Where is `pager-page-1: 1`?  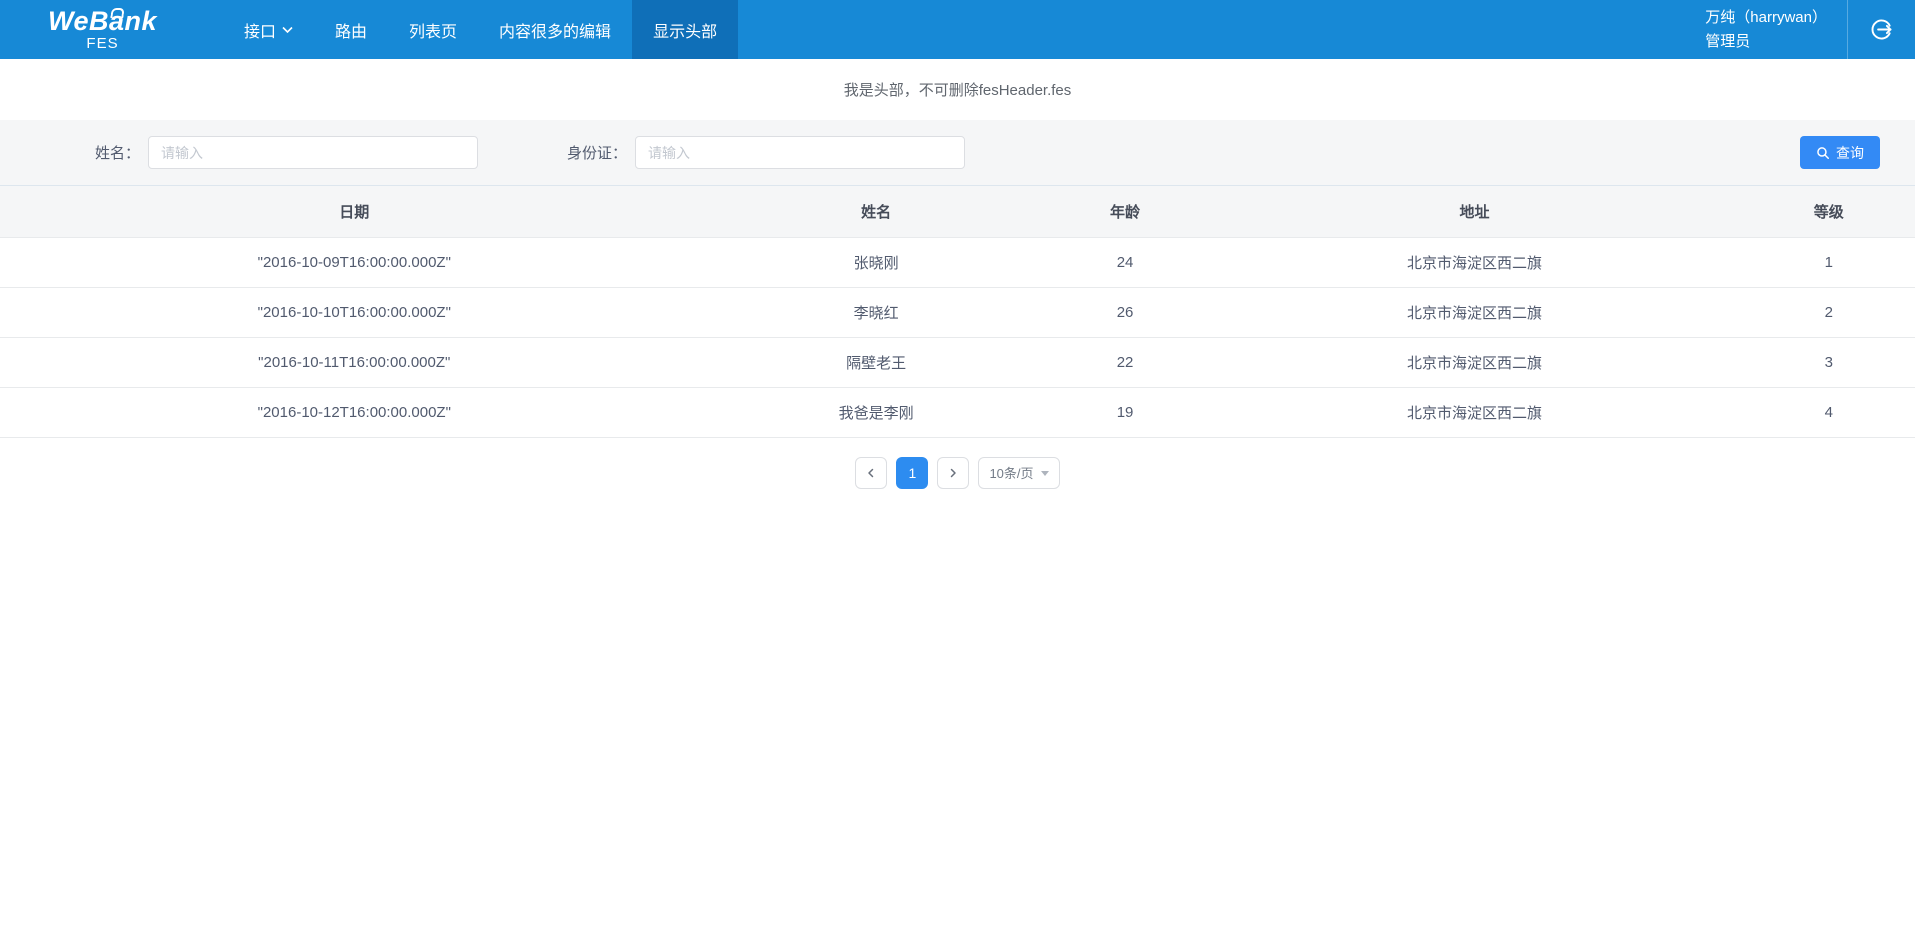 pager-page-1: 1 is located at coordinates (912, 472).